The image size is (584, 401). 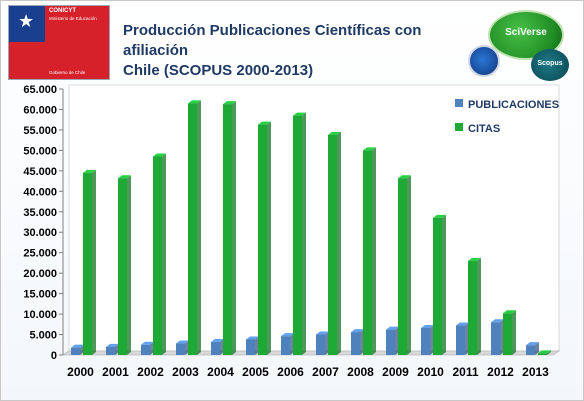 I want to click on y-tick-label: 50.000, so click(x=40, y=151).